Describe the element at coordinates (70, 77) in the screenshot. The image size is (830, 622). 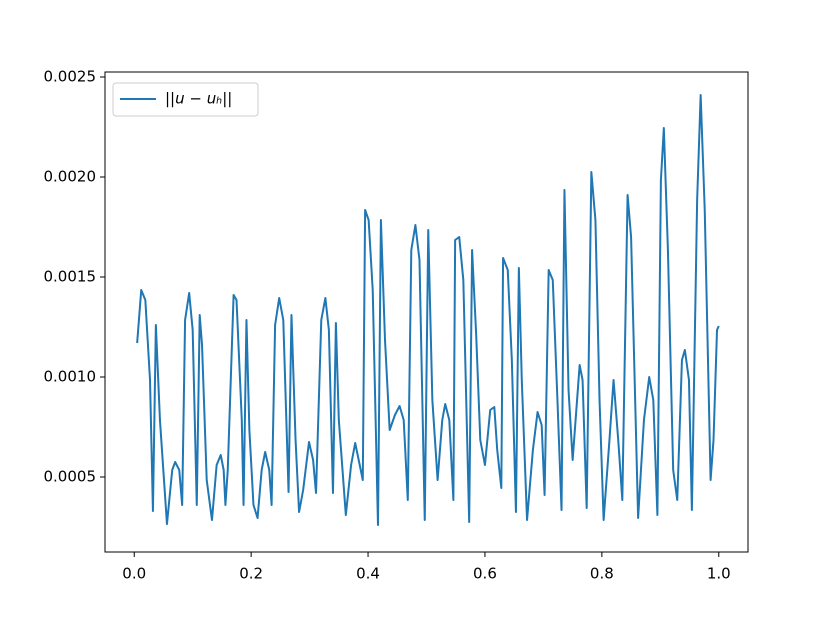
I see `y-tick-label: 0.0025` at that location.